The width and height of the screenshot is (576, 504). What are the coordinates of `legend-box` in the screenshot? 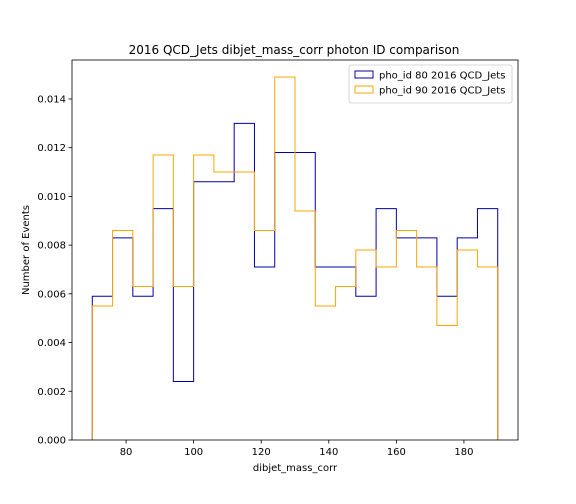 It's located at (430, 84).